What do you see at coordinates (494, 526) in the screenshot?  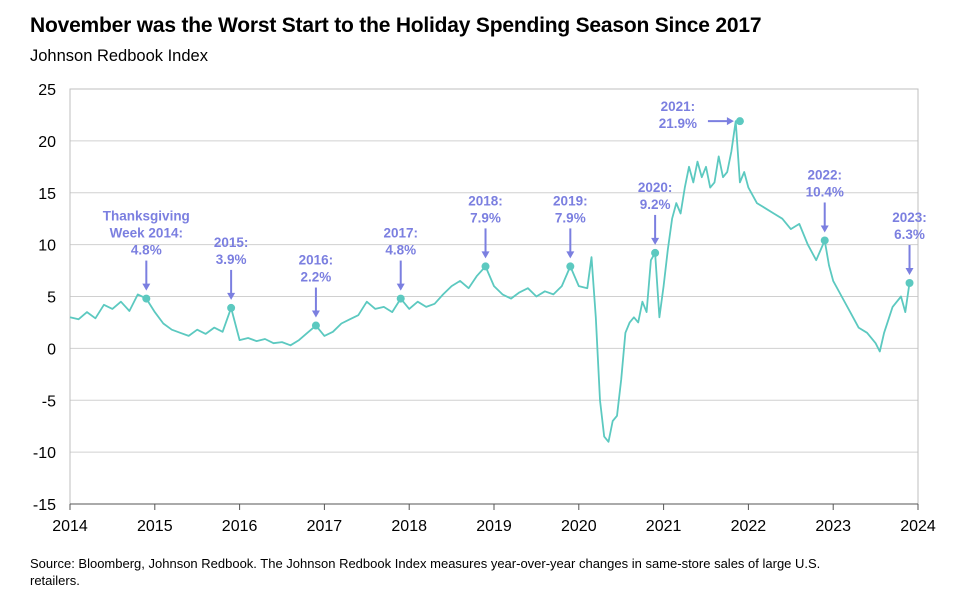 I see `x-tick-label: 2019` at bounding box center [494, 526].